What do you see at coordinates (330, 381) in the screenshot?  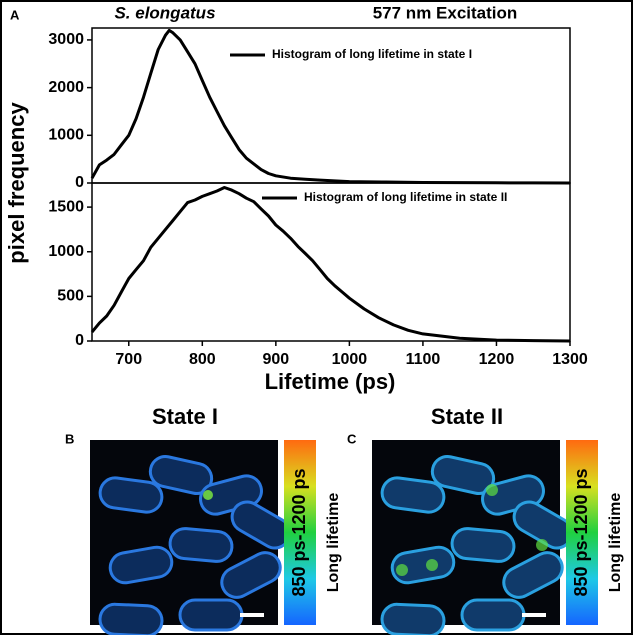 I see `x-axis-label: Lifetime (ps)` at bounding box center [330, 381].